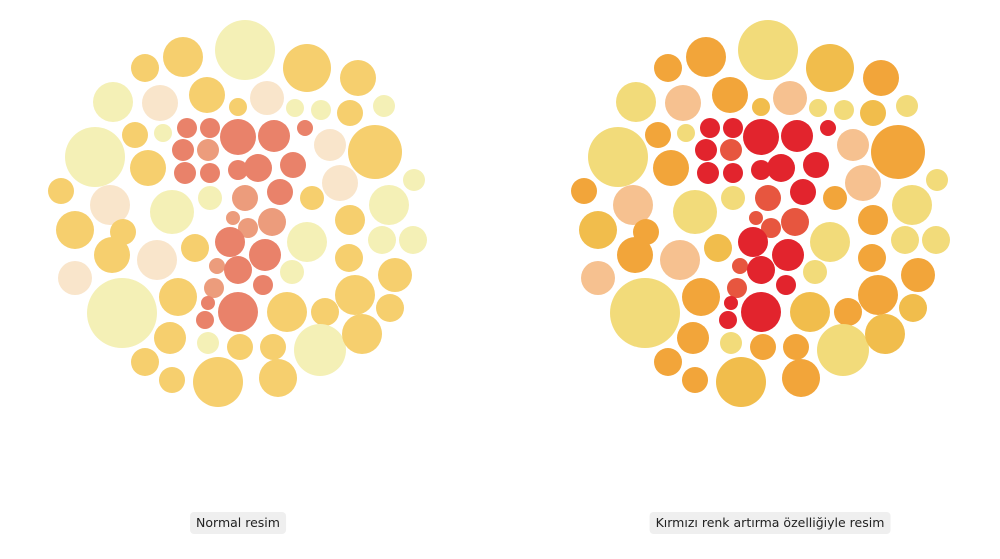 This screenshot has height=559, width=1000. I want to click on caption: Kırmızı renk artırma özelliğiyle resim, so click(770, 523).